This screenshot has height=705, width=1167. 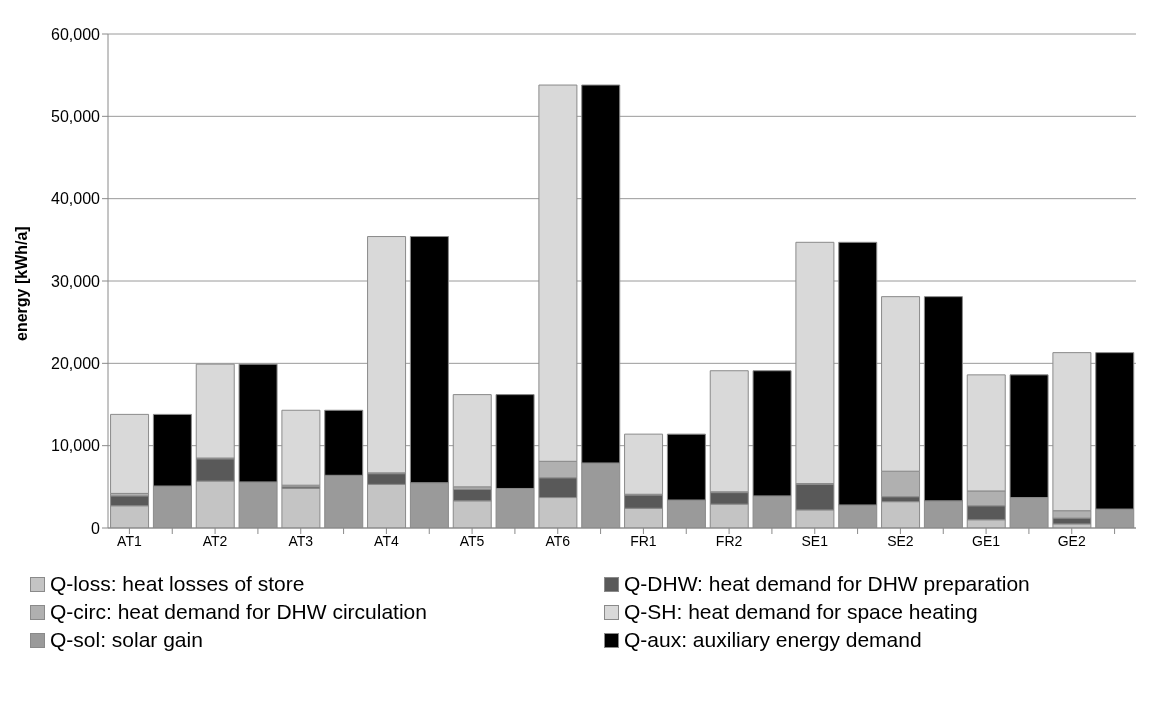 I want to click on legend-label: Q-sol: solar gain, so click(x=126, y=640).